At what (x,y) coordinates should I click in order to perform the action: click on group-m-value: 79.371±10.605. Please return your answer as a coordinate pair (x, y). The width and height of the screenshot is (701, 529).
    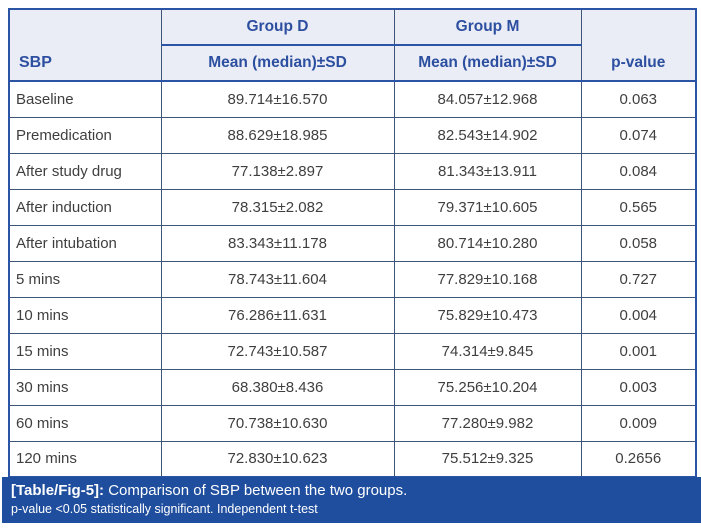
    Looking at the image, I should click on (487, 207).